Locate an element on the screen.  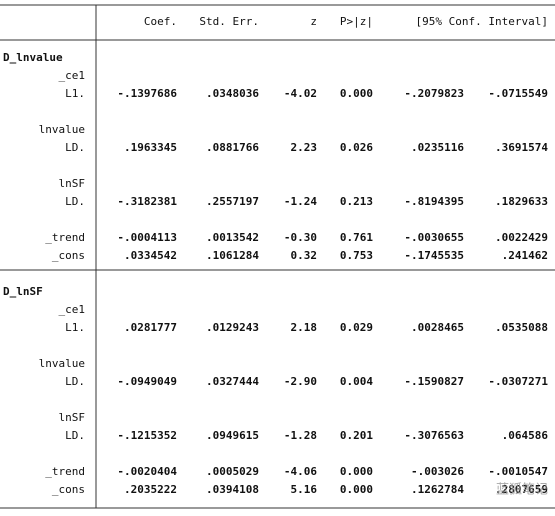
cell: 0.761 is located at coordinates (356, 237).